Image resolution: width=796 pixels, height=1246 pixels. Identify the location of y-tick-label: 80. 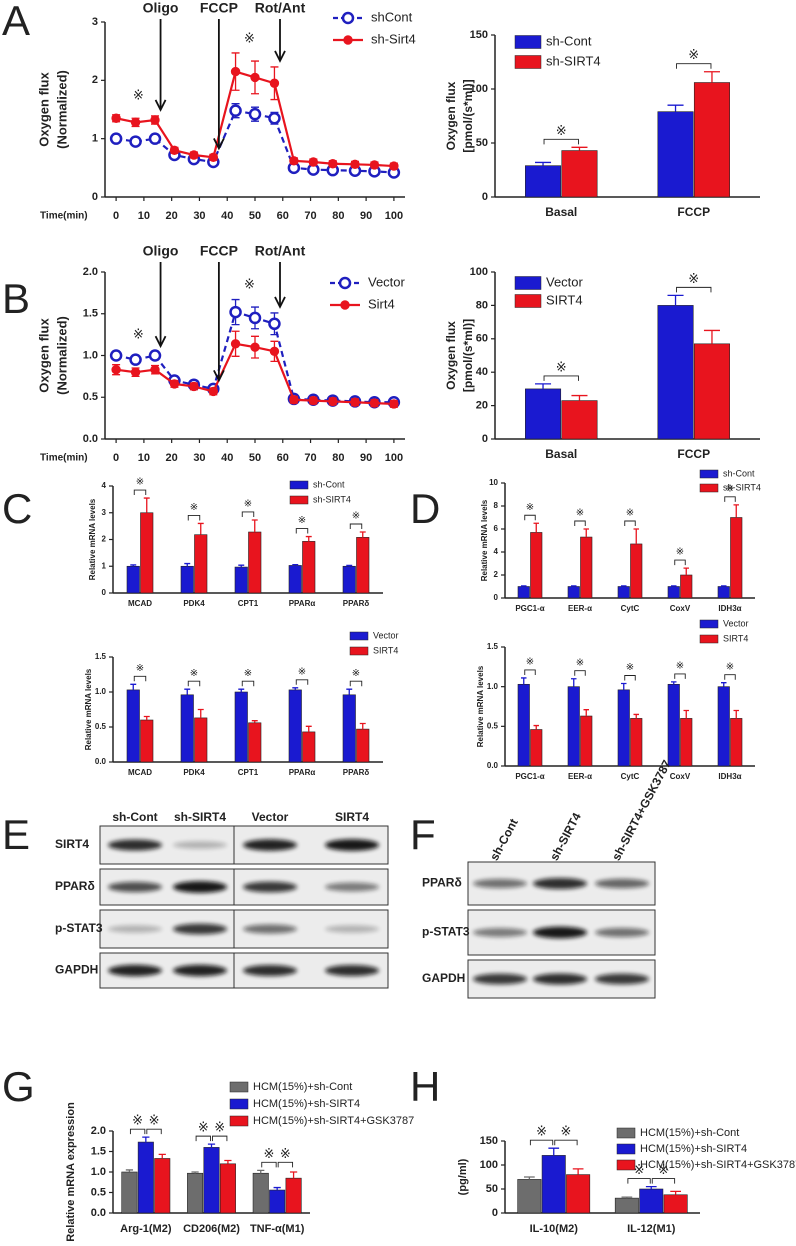
(482, 305).